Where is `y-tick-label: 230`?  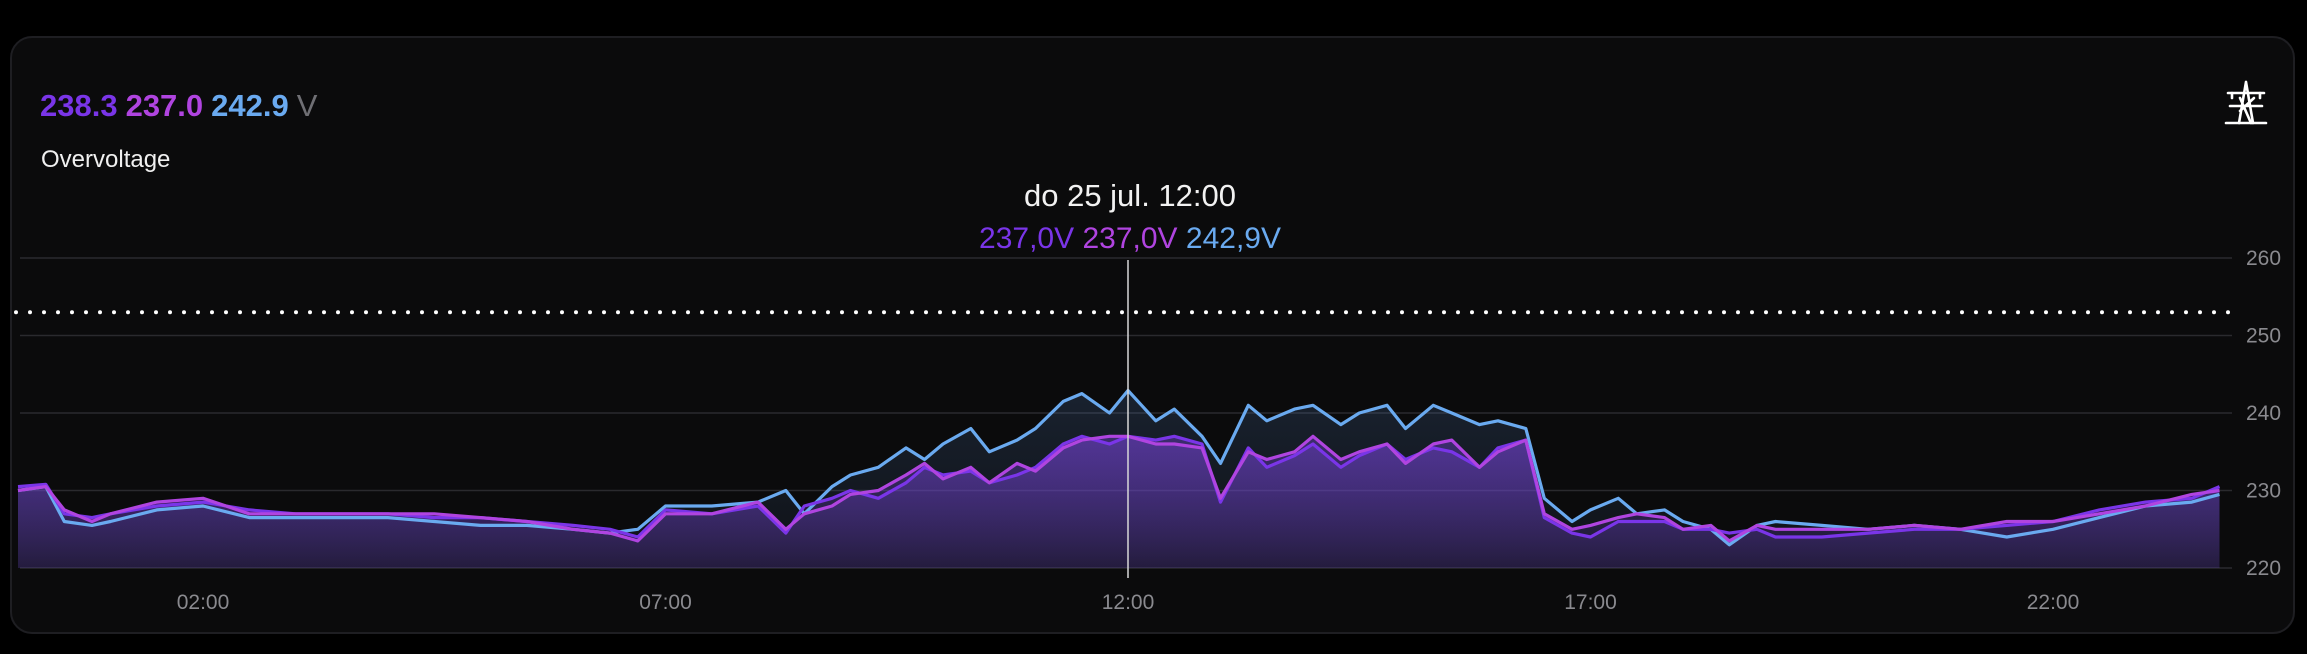 y-tick-label: 230 is located at coordinates (2263, 491).